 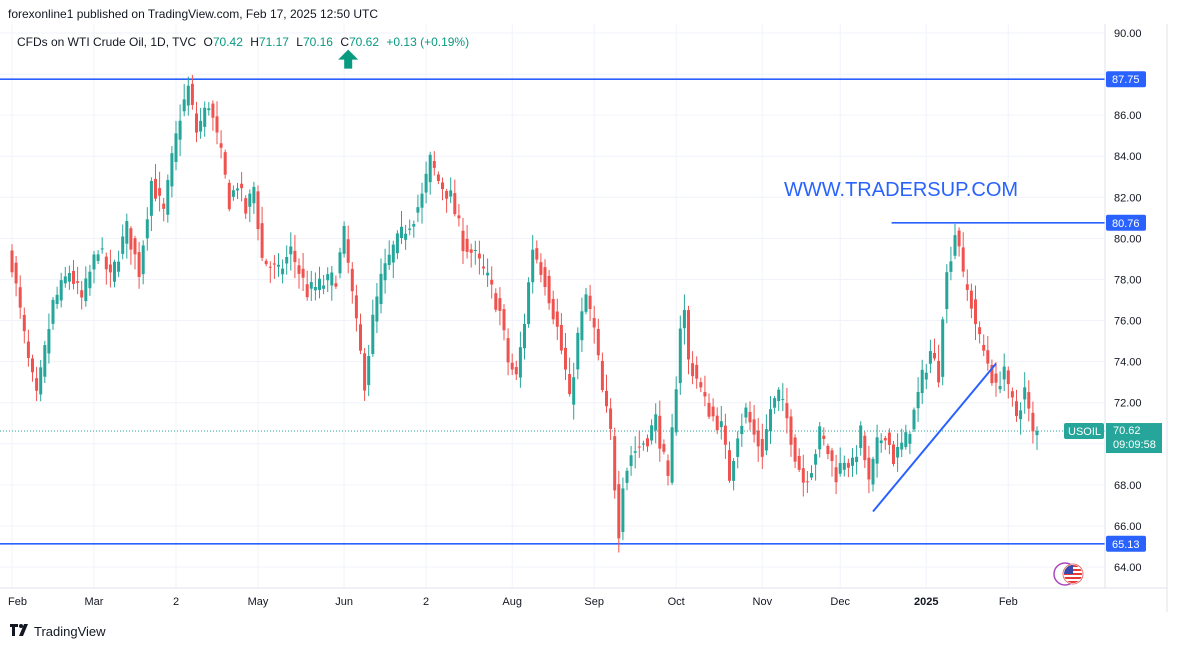 What do you see at coordinates (426, 602) in the screenshot?
I see `time-tick-label: 2` at bounding box center [426, 602].